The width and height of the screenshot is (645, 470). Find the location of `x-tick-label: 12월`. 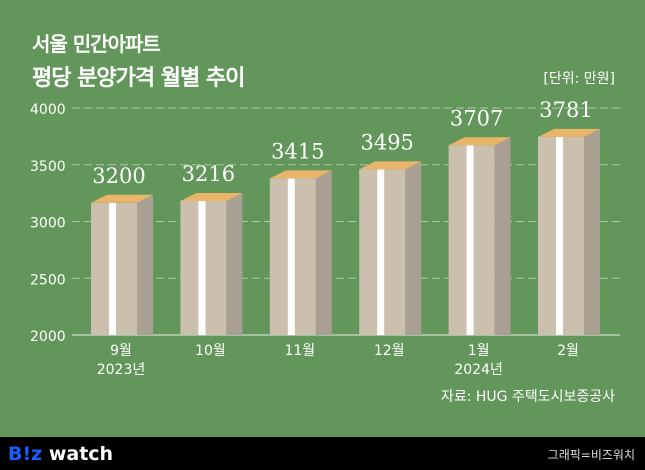

x-tick-label: 12월 is located at coordinates (389, 351).